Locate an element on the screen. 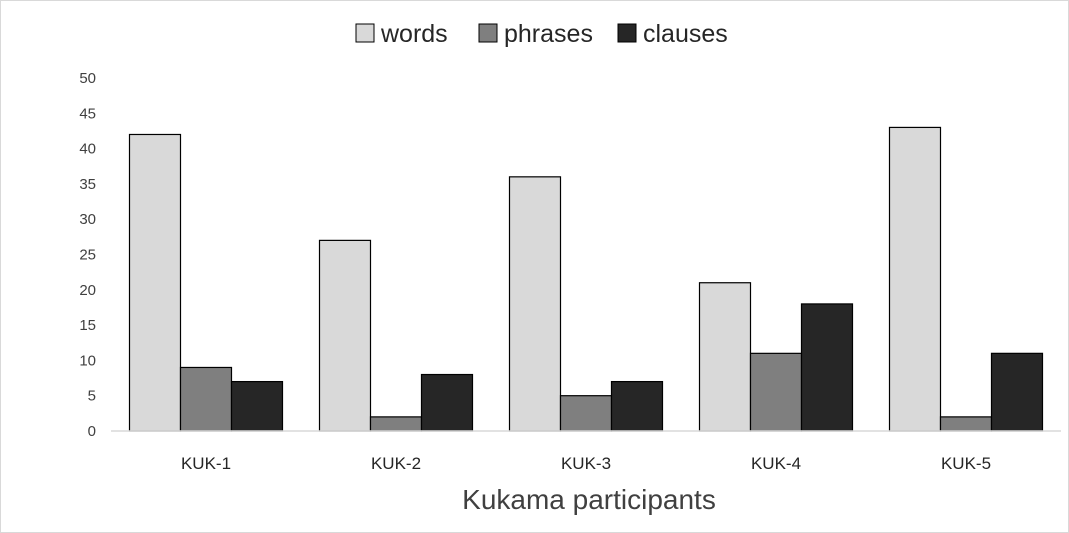 This screenshot has height=533, width=1069. legend-swatch-clauses is located at coordinates (627, 33).